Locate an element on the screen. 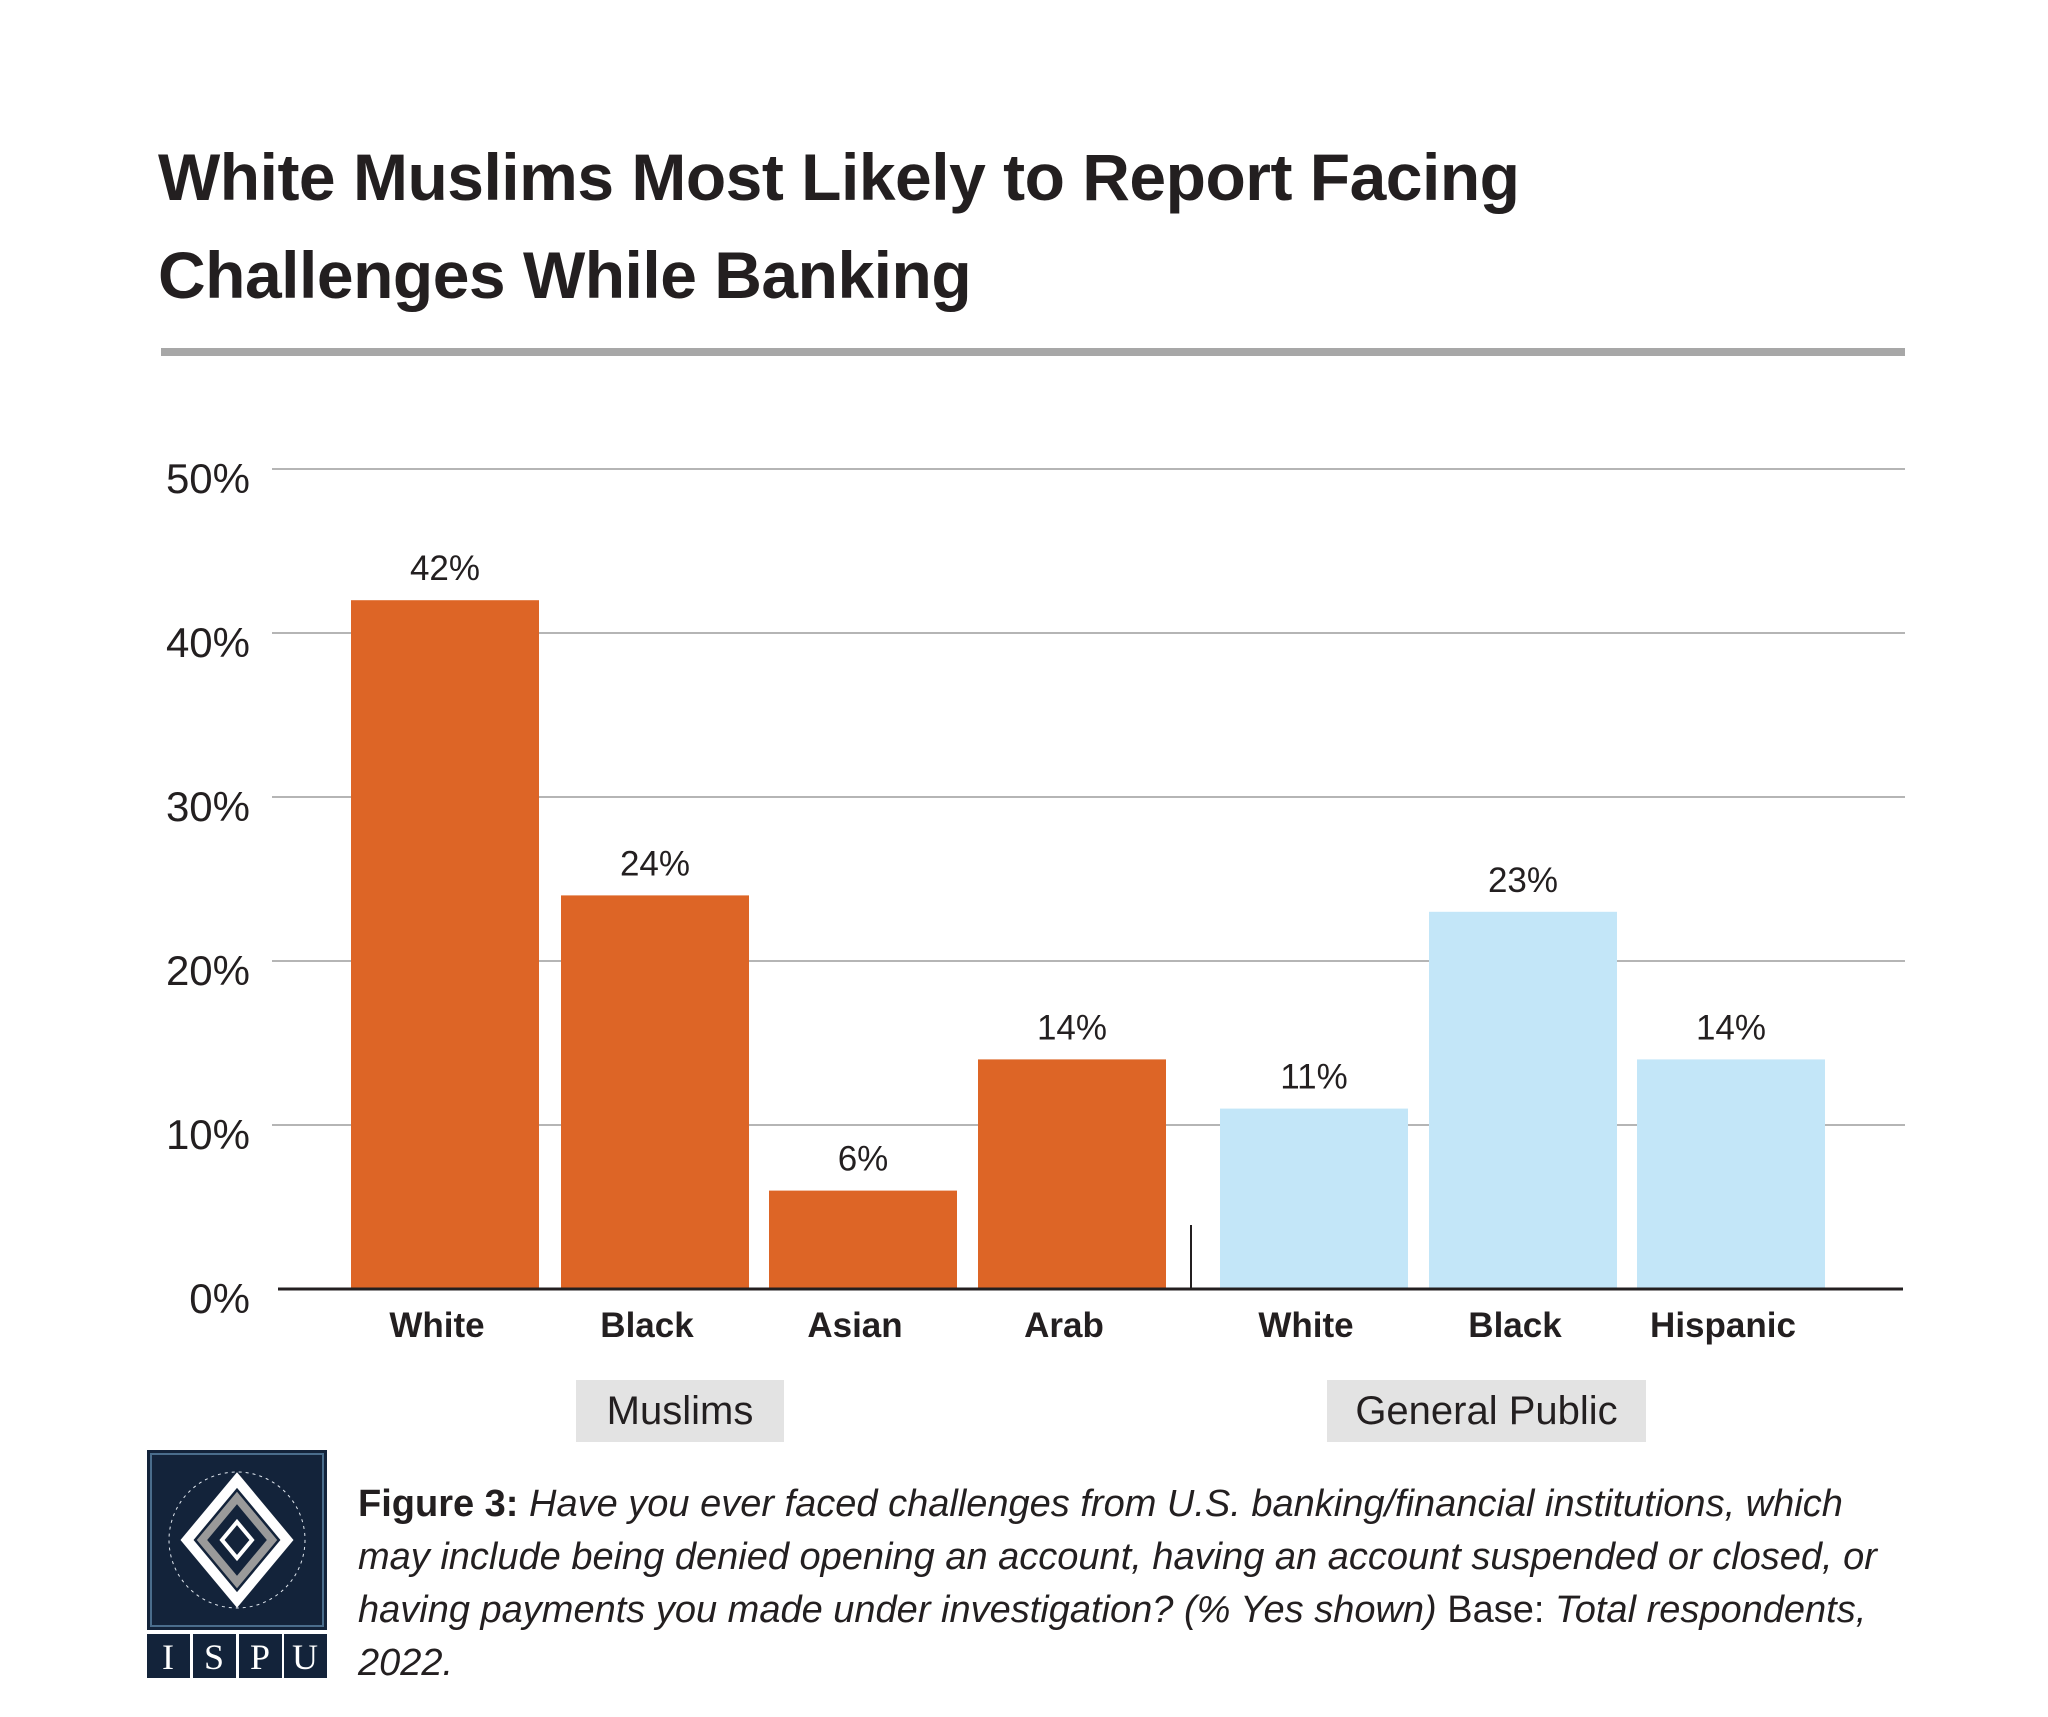 The width and height of the screenshot is (2048, 1717). caption-base-detail: Total respondents, 2022. is located at coordinates (1112, 1636).